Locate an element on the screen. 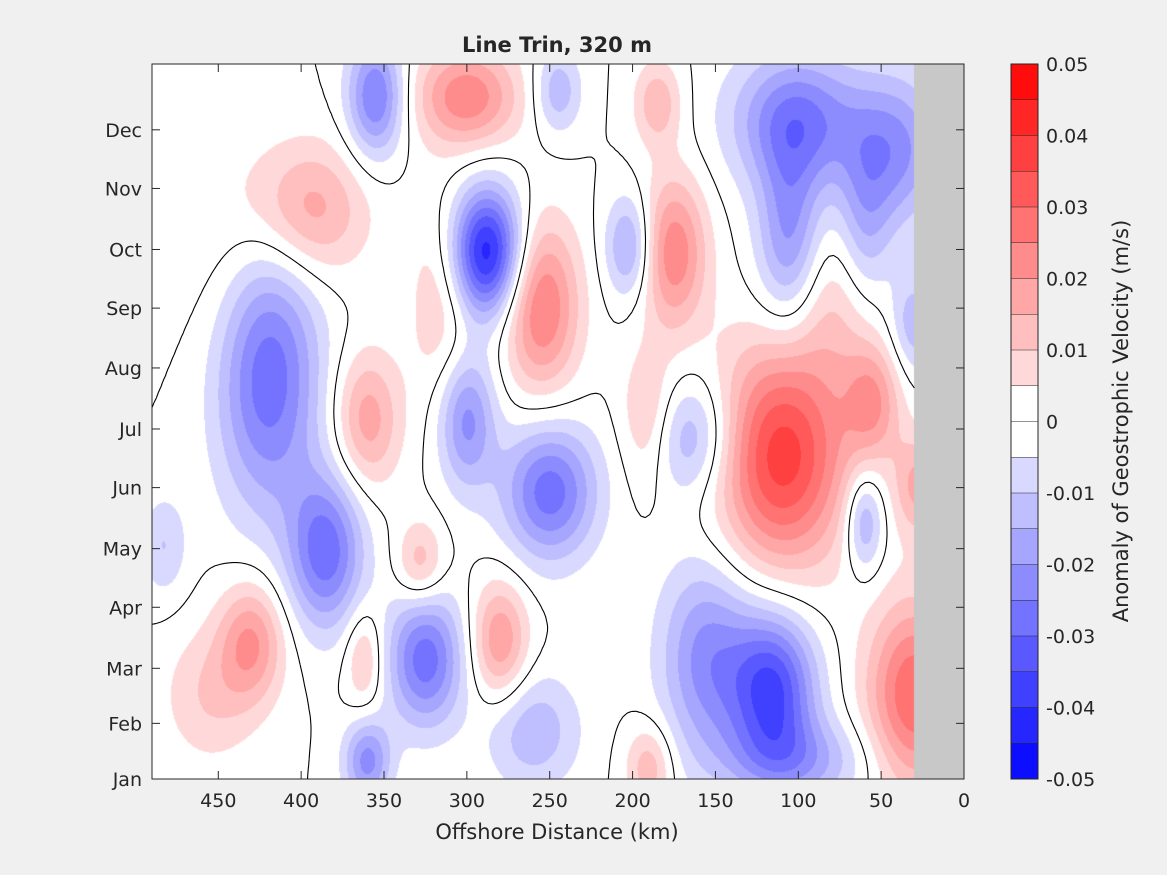 This screenshot has width=1167, height=875. y-tick-label: Jul is located at coordinates (130, 430).